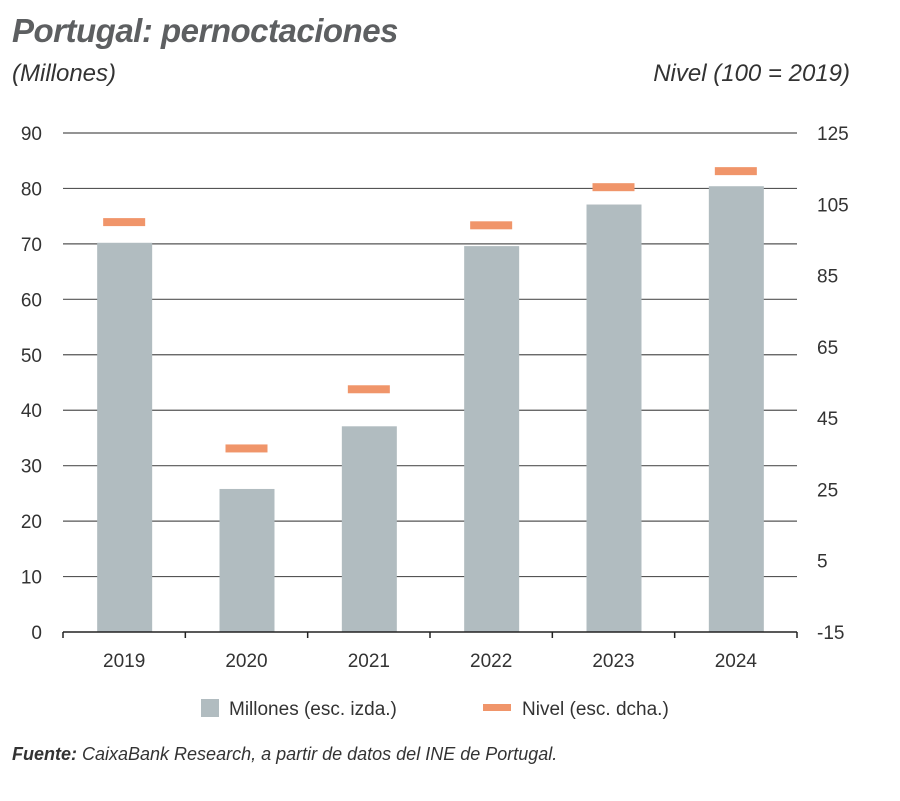  Describe the element at coordinates (614, 418) in the screenshot. I see `bar-2023` at that location.